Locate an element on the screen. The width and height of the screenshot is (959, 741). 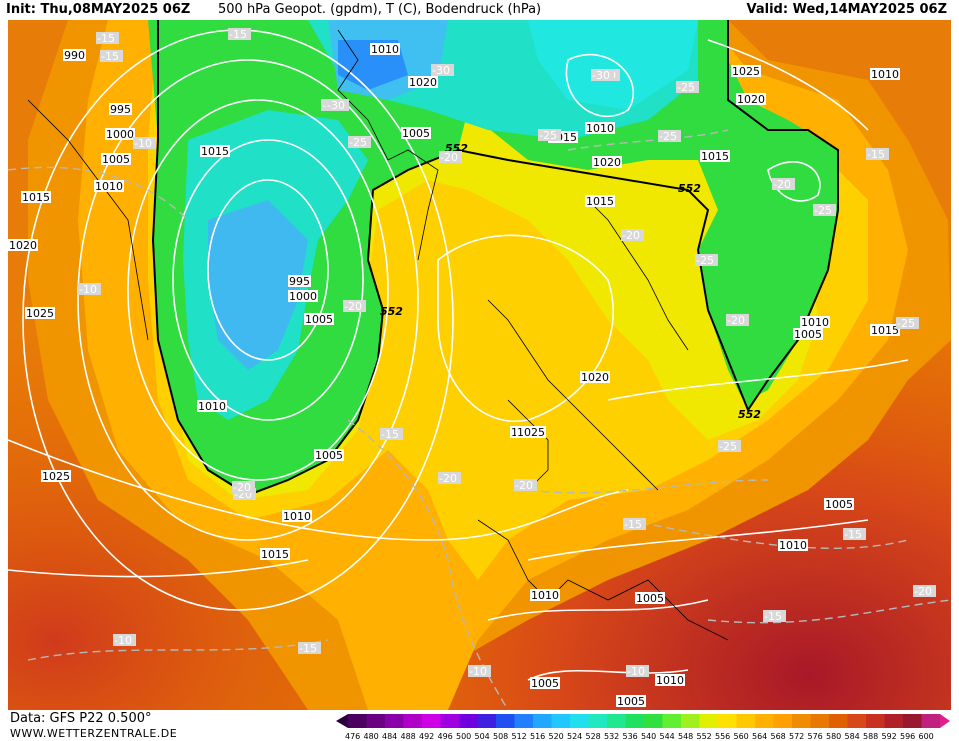
legend-label: 488 is located at coordinates (408, 736).